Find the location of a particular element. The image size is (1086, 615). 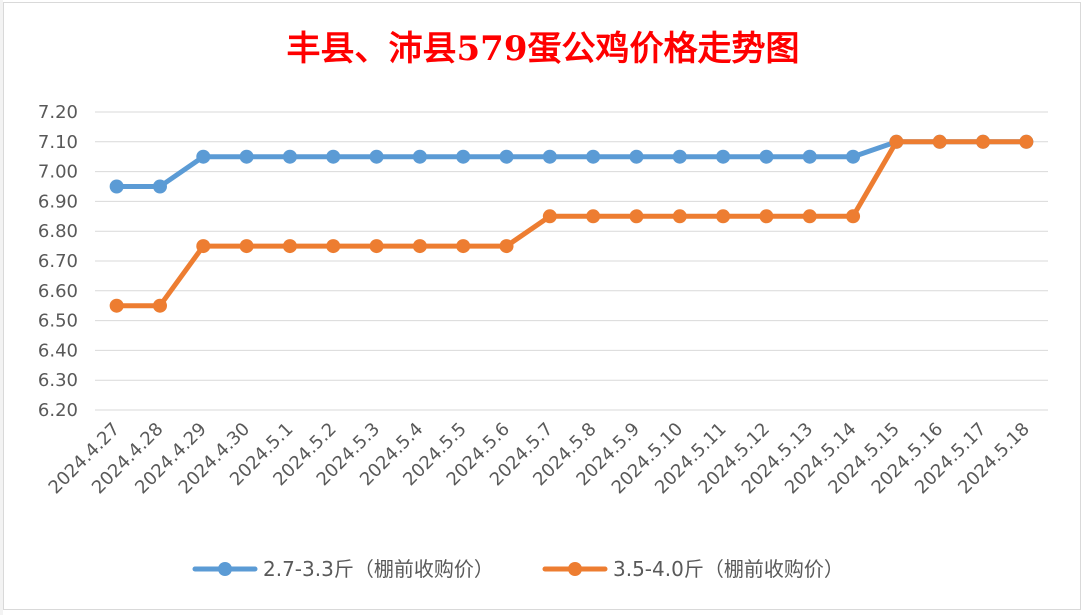

y-tick-label: 6.30 is located at coordinates (58, 380).